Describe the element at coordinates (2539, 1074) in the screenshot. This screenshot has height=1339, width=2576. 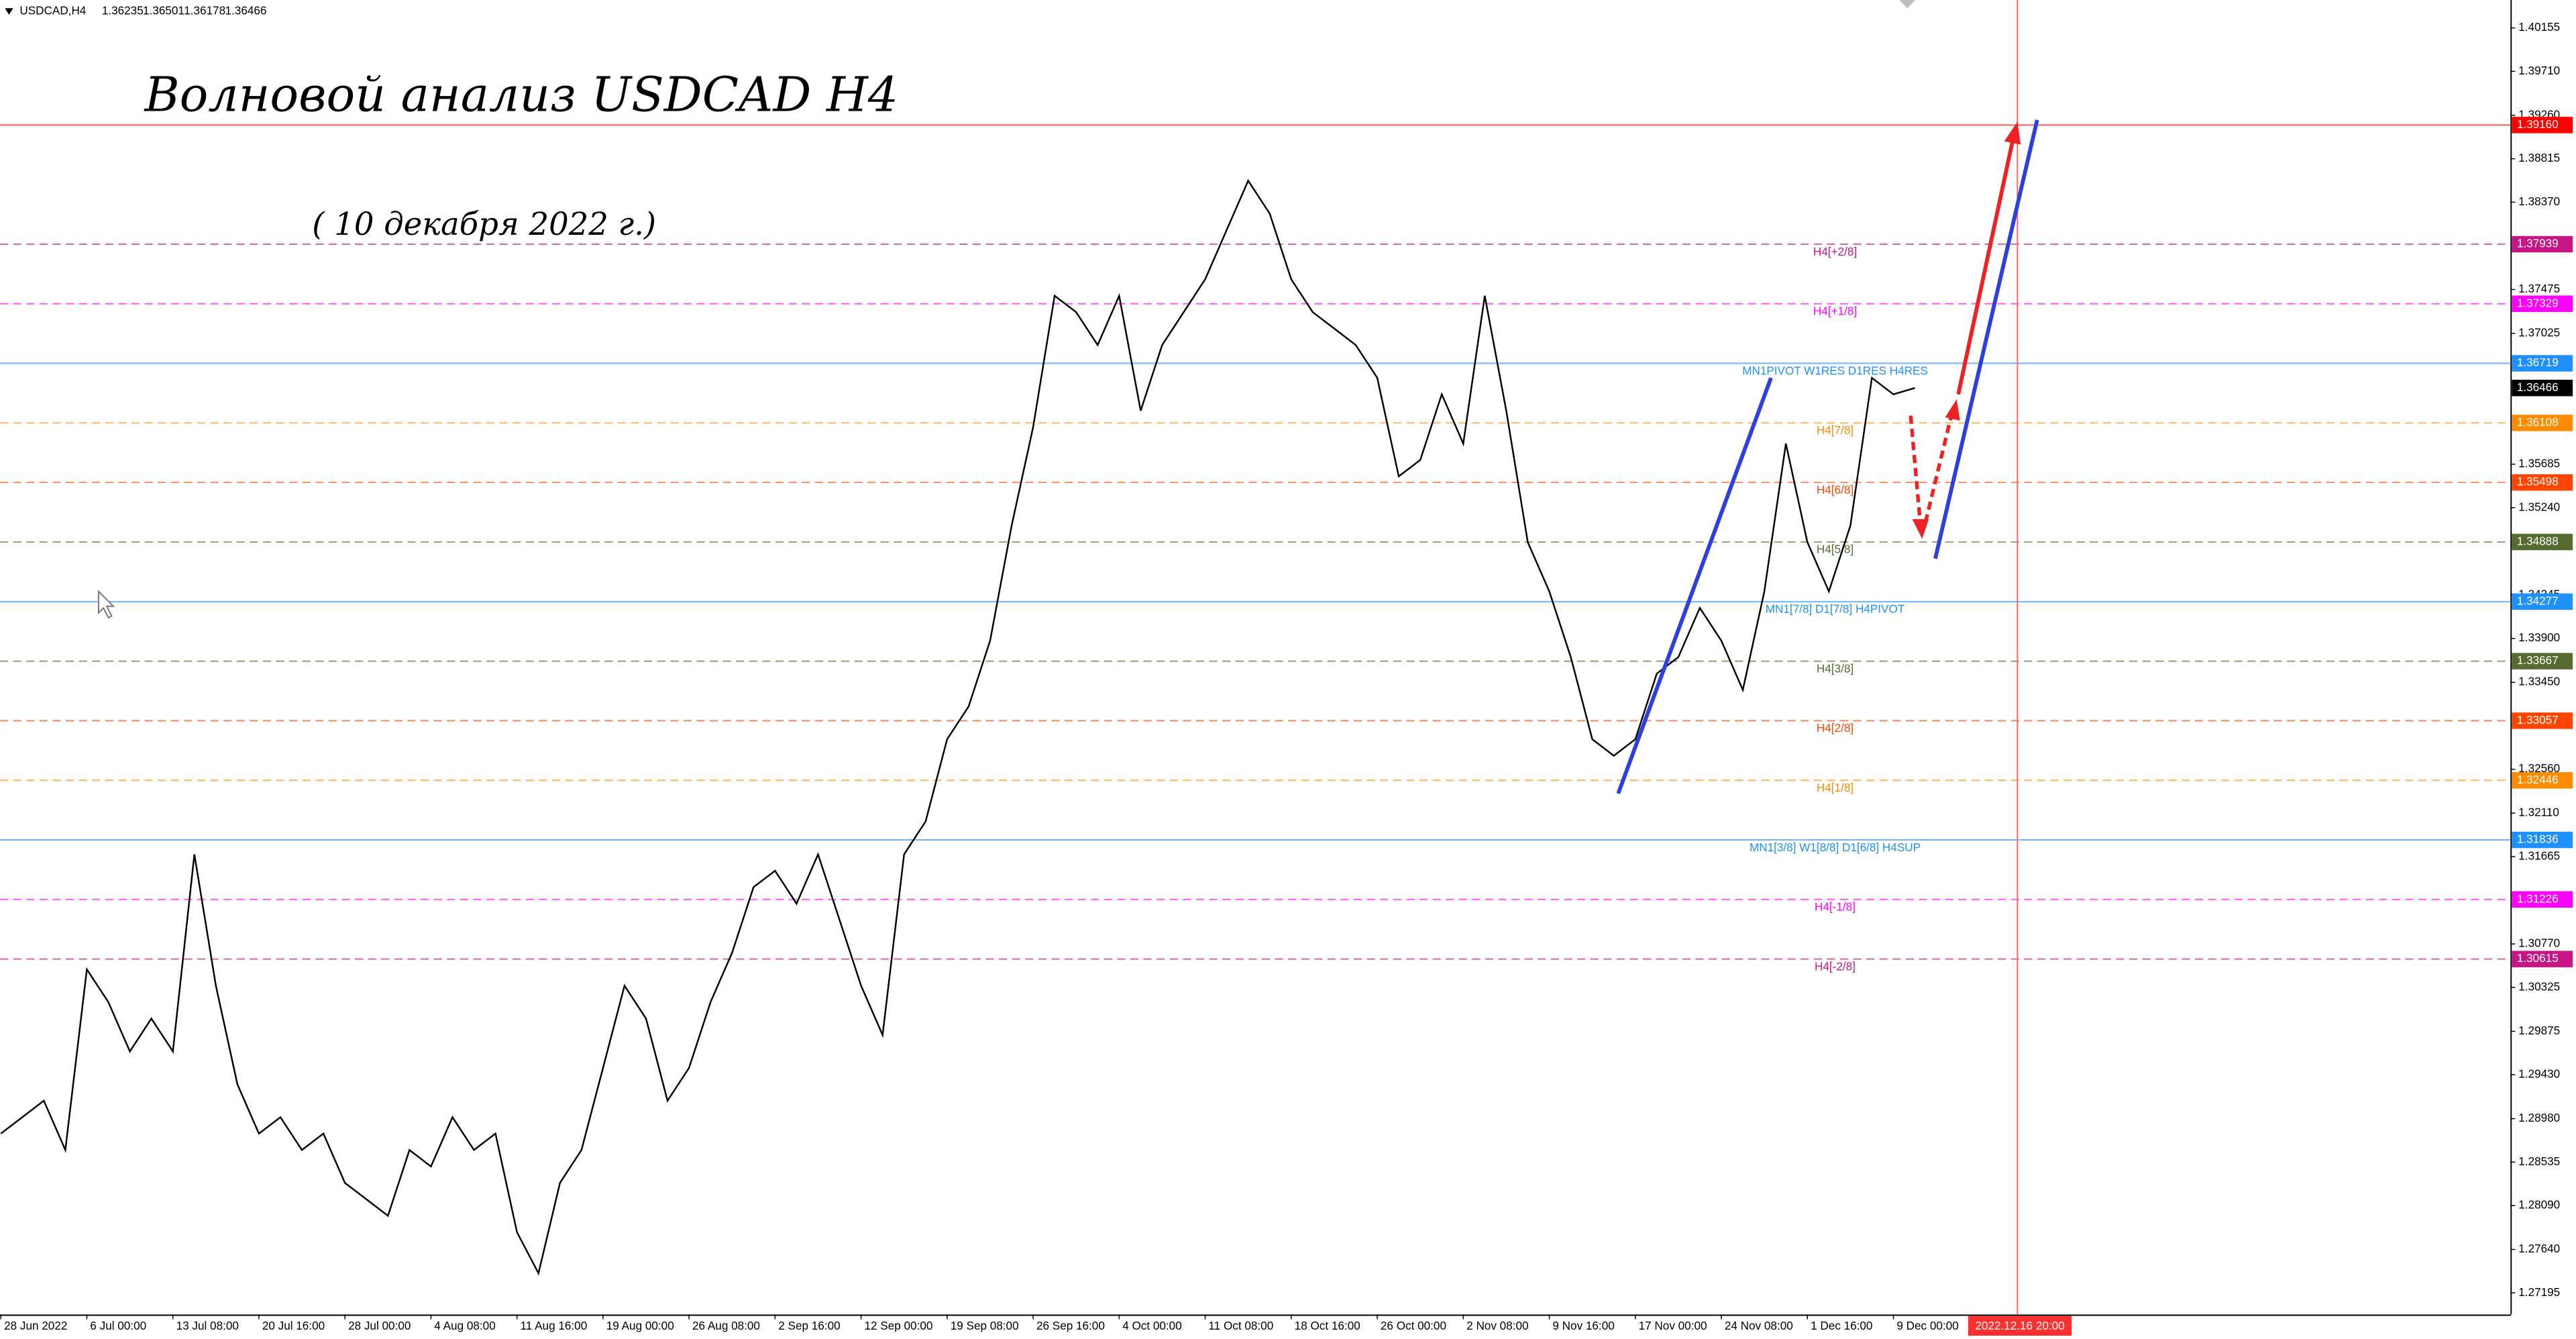
I see `y-tick-label: 1.29430` at that location.